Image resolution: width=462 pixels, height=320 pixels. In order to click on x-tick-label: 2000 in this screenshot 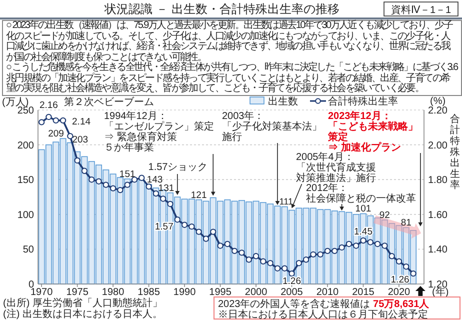, I will do `click(256, 292)`.